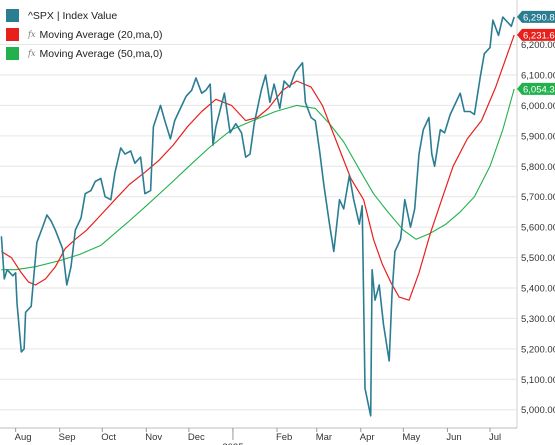  Describe the element at coordinates (12, 53) in the screenshot. I see `legend-swatch-ma50` at that location.